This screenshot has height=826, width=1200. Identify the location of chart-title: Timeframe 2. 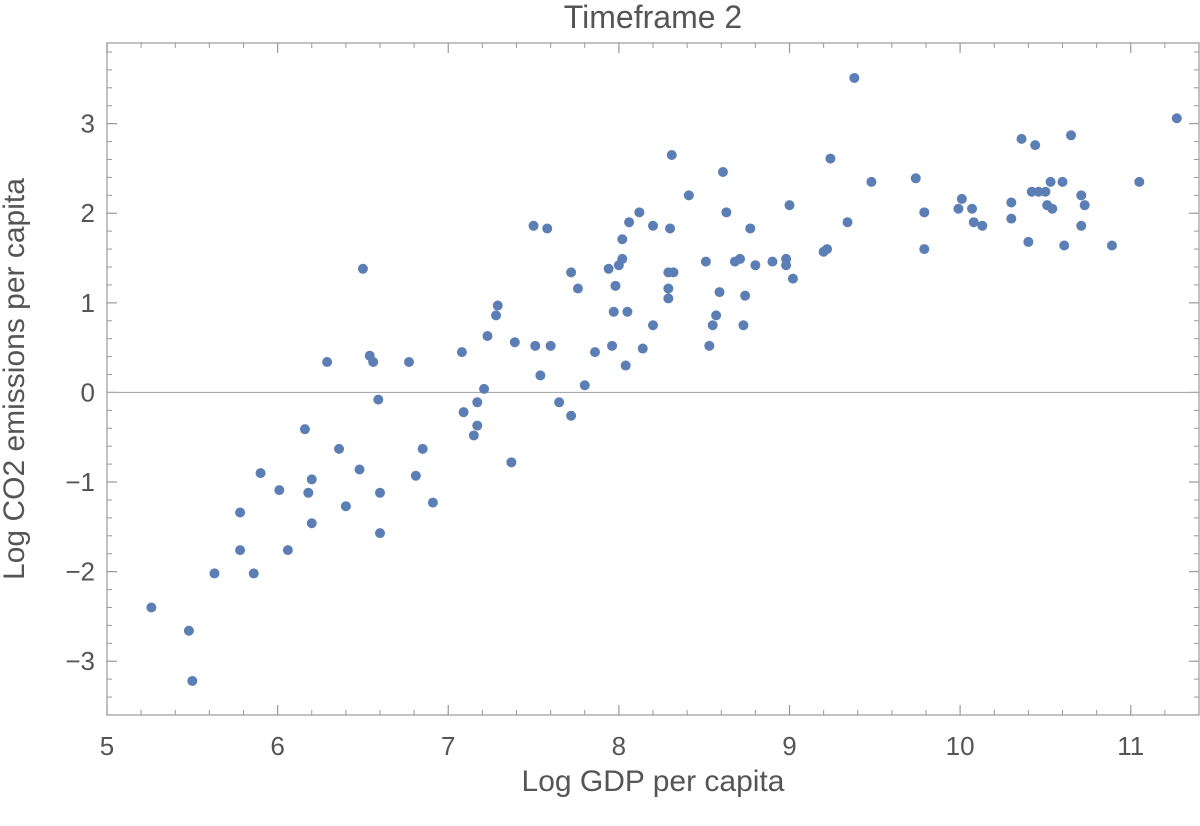
(653, 17).